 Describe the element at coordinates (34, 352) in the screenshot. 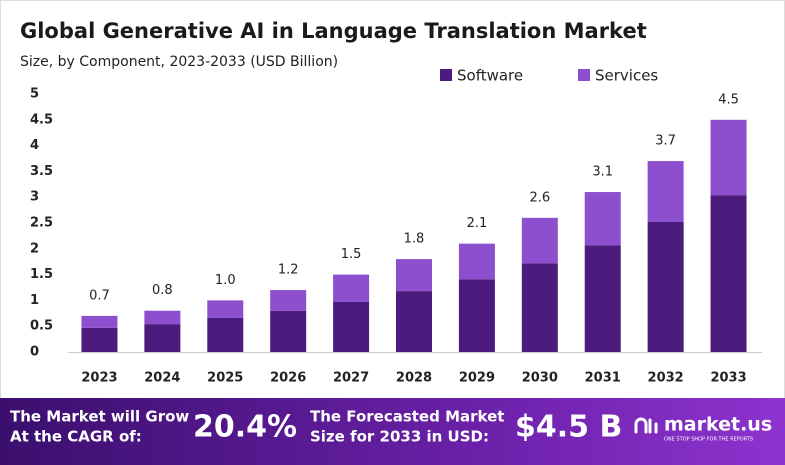

I see `y-tick-label: 0` at that location.